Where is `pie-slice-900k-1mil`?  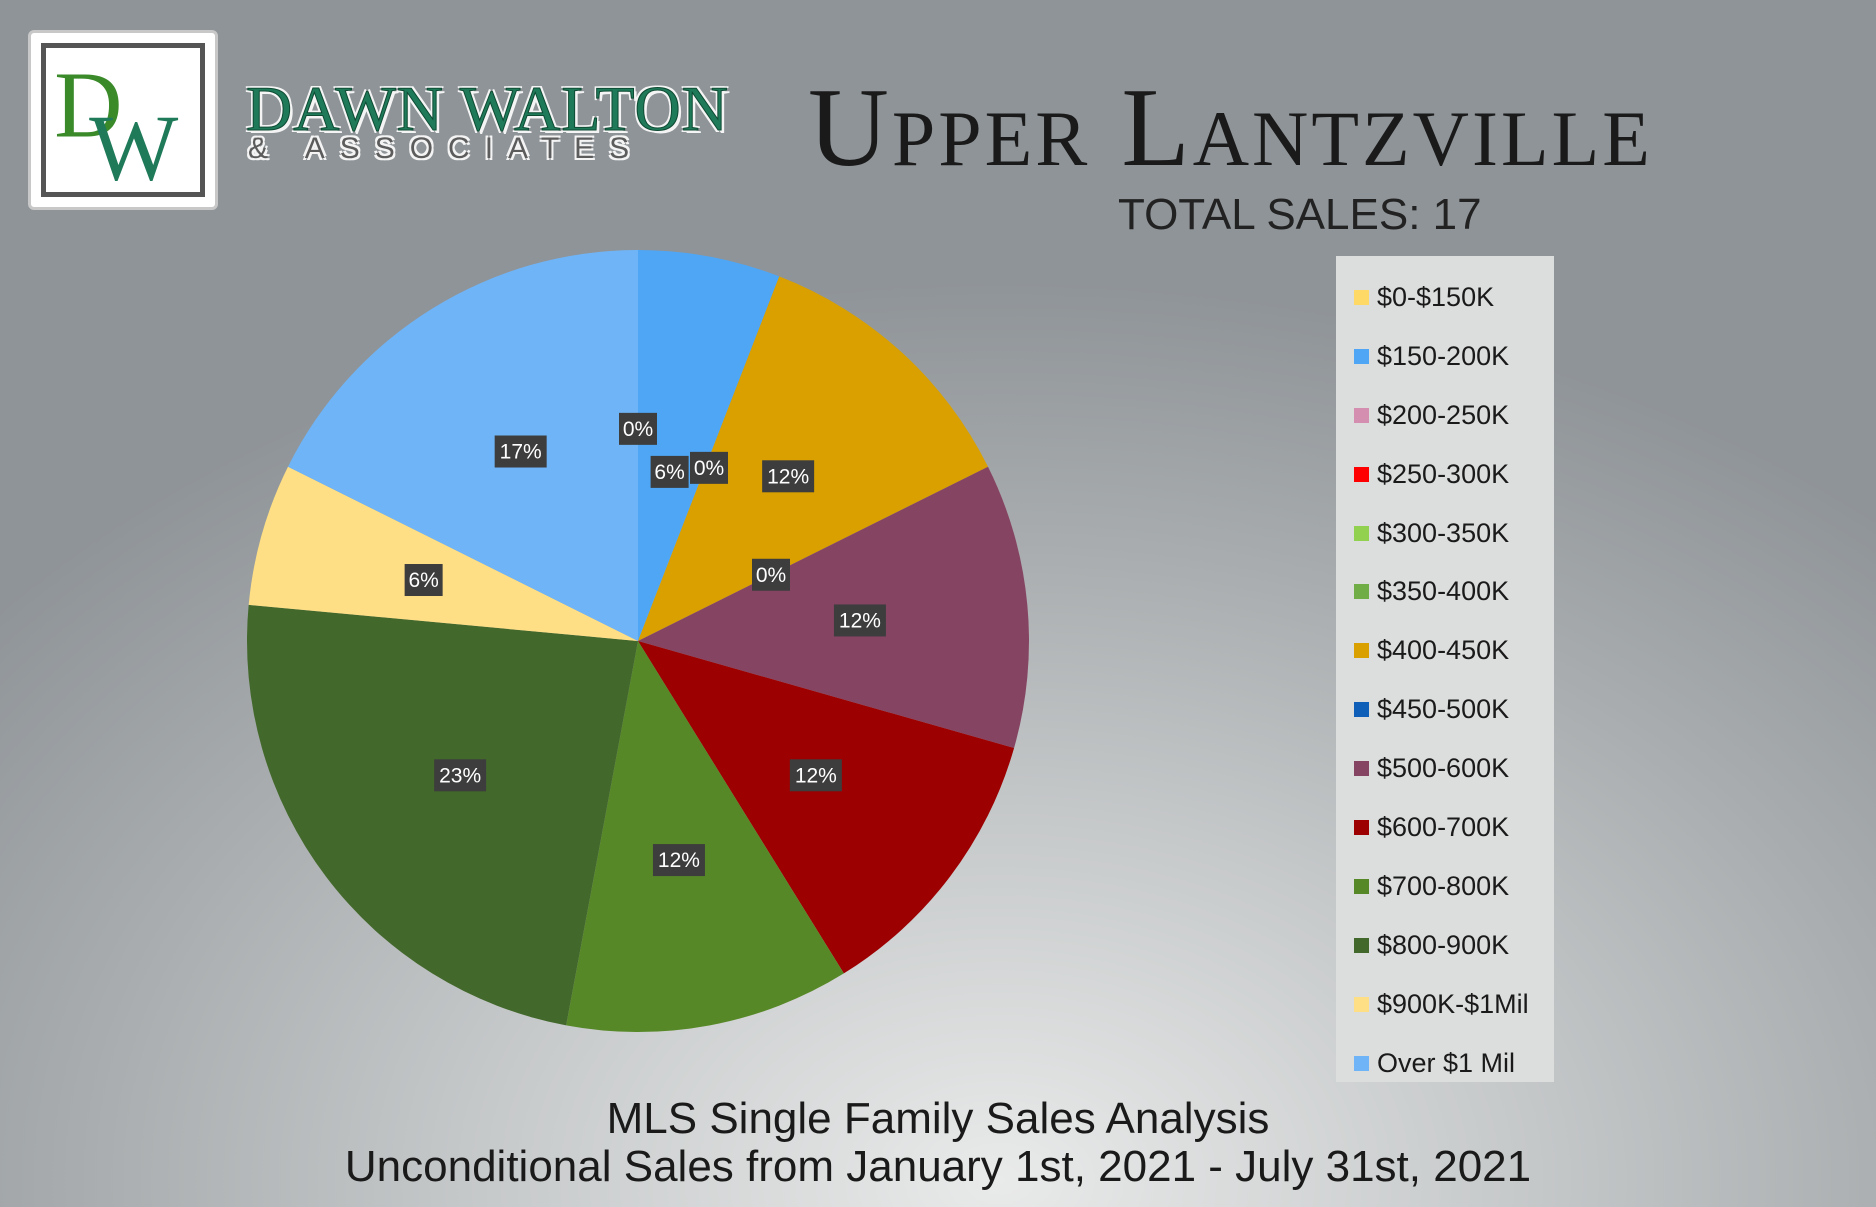
pie-slice-900k-1mil is located at coordinates (443, 553).